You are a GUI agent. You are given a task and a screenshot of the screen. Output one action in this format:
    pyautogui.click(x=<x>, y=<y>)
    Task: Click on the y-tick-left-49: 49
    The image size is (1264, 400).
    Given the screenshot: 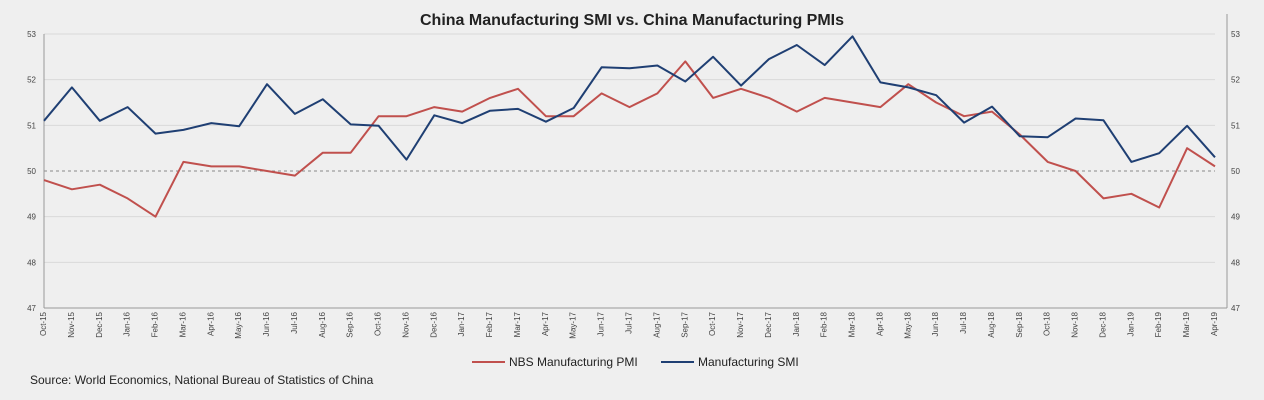 What is the action you would take?
    pyautogui.click(x=31, y=217)
    